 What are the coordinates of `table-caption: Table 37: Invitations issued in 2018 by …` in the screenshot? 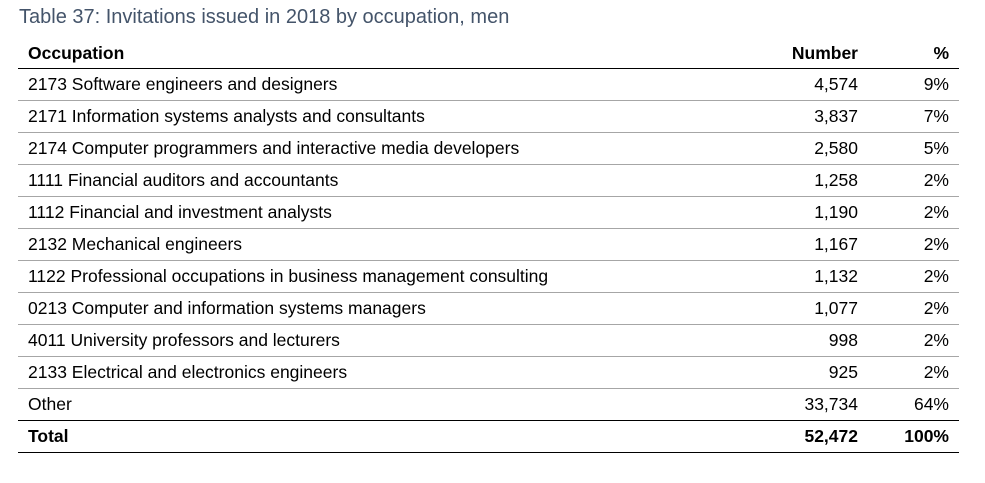 It's located at (264, 17).